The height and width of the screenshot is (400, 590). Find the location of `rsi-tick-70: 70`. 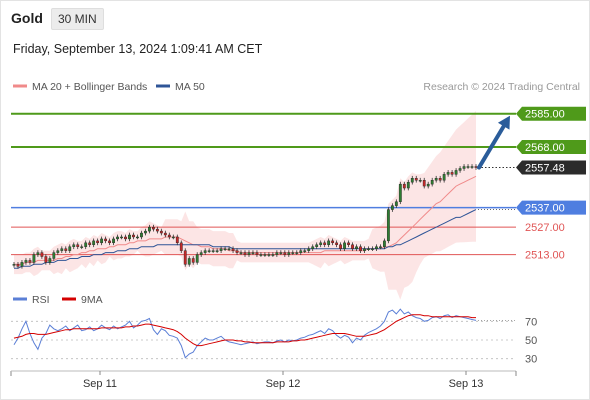

rsi-tick-70: 70 is located at coordinates (531, 322).